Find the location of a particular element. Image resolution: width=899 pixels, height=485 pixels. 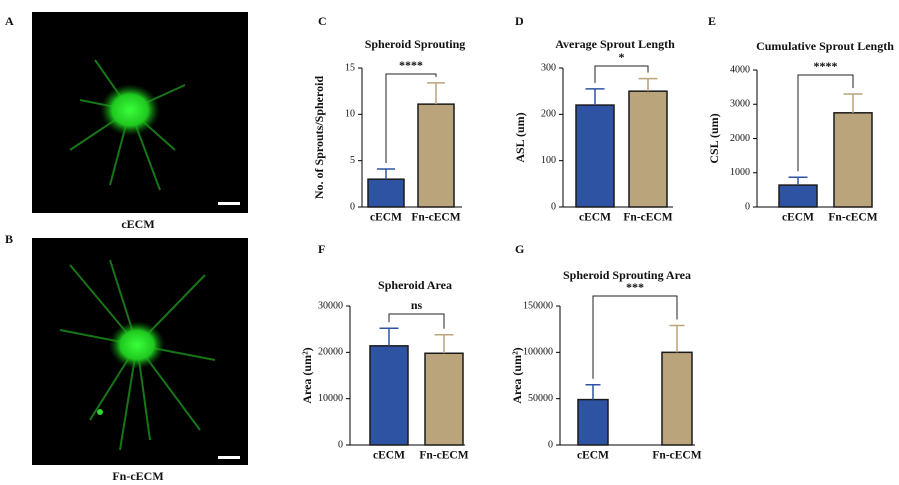

chart-title: Spheroid Area is located at coordinates (415, 285).